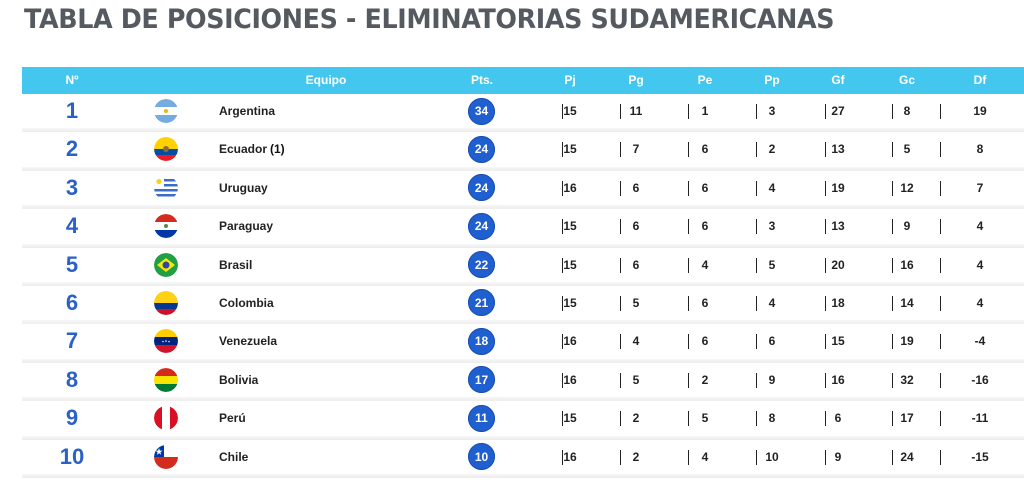 The image size is (1024, 484). What do you see at coordinates (481, 303) in the screenshot?
I see `points-badge: 21` at bounding box center [481, 303].